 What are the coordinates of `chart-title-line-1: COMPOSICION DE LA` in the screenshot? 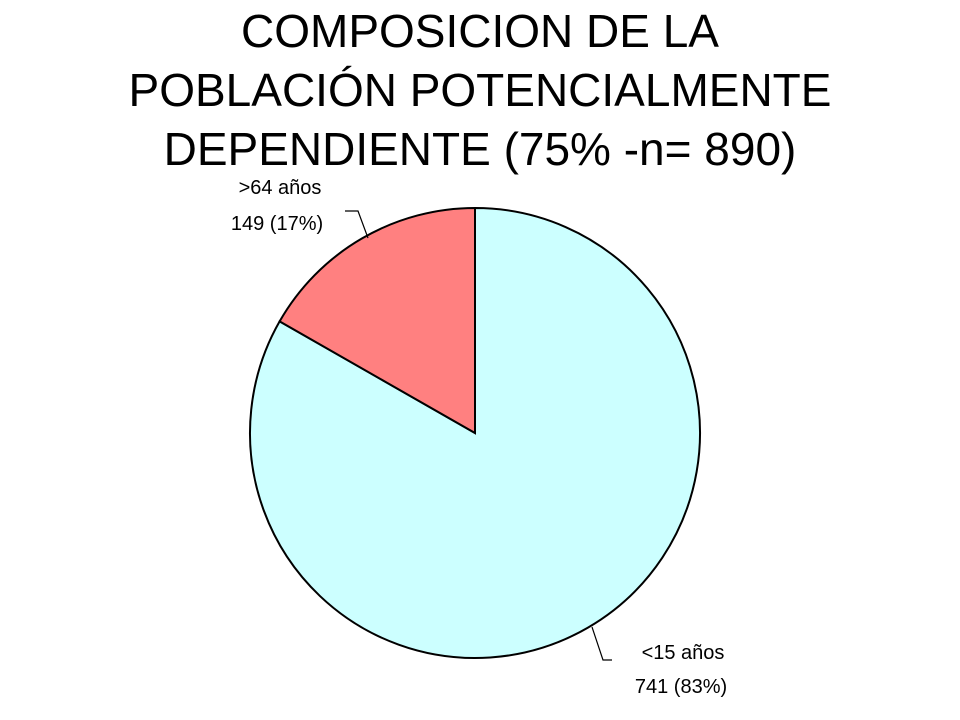 It's located at (480, 31).